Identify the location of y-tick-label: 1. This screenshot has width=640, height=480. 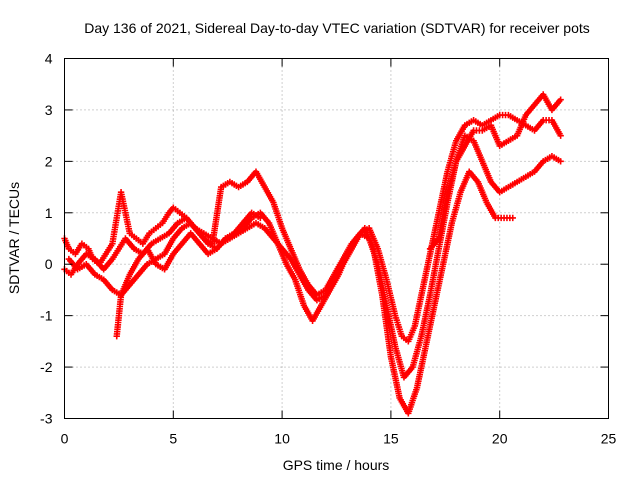
(49, 213).